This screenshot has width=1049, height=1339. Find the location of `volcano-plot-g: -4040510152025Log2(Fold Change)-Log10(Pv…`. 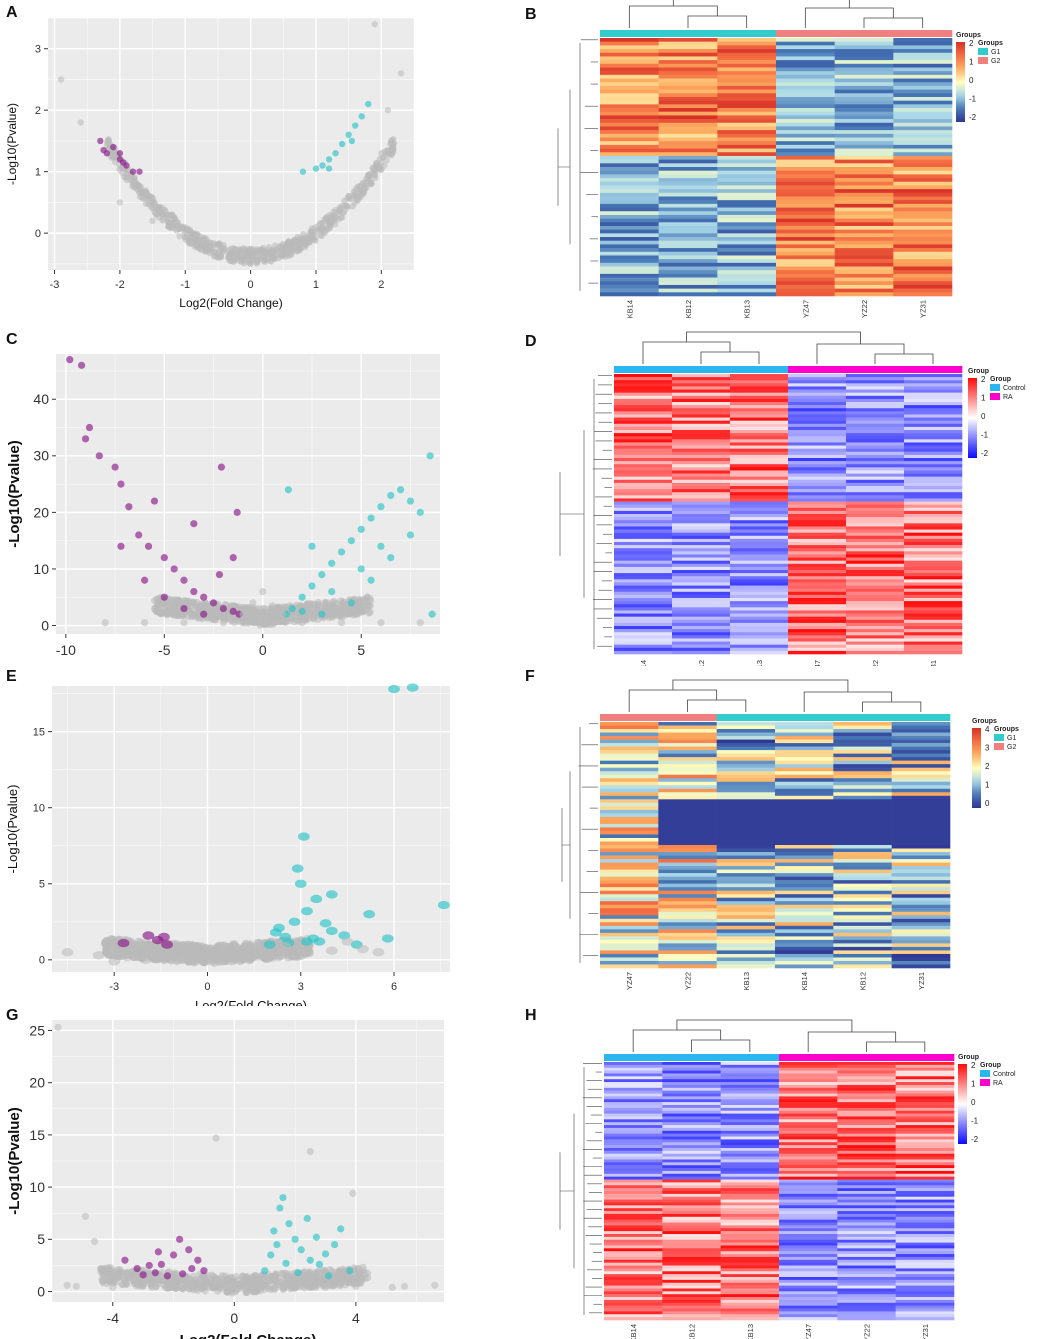

volcano-plot-g: -4040510152025Log2(Fold Change)-Log10(Pv… is located at coordinates (225, 1179).